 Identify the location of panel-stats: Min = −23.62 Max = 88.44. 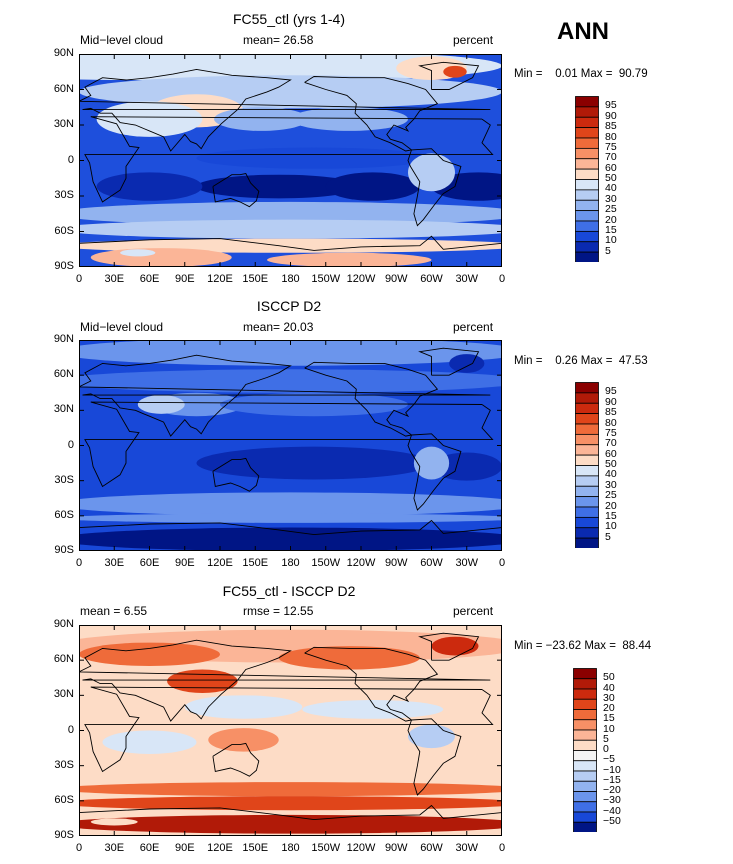
(583, 646).